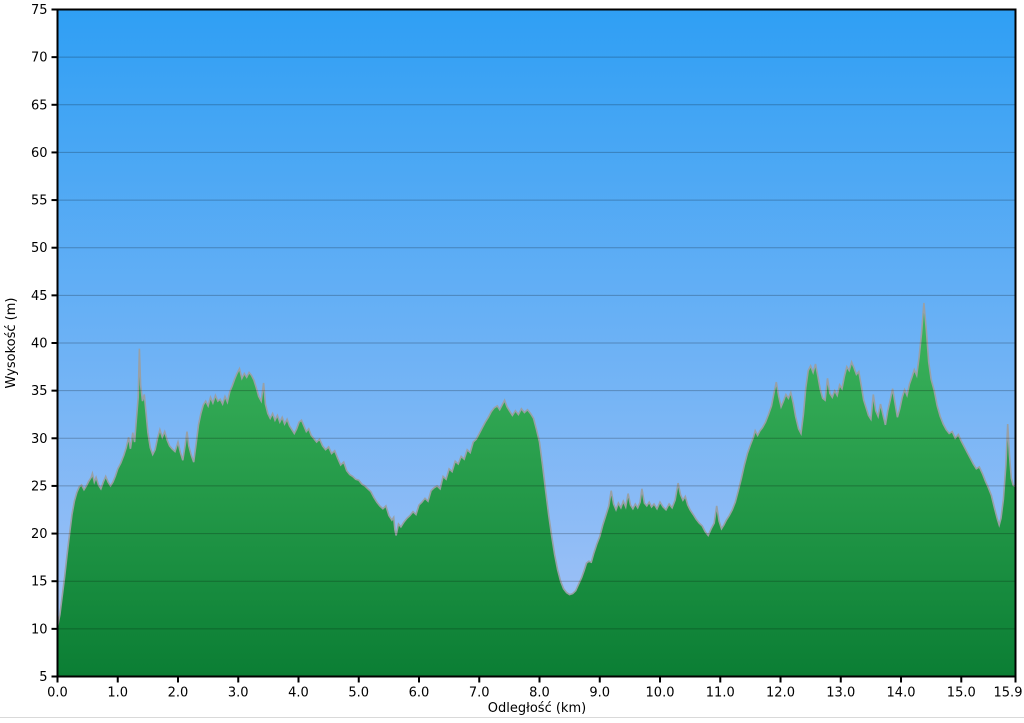 This screenshot has width=1024, height=723. Describe the element at coordinates (39, 10) in the screenshot. I see `svg-text: 75` at that location.